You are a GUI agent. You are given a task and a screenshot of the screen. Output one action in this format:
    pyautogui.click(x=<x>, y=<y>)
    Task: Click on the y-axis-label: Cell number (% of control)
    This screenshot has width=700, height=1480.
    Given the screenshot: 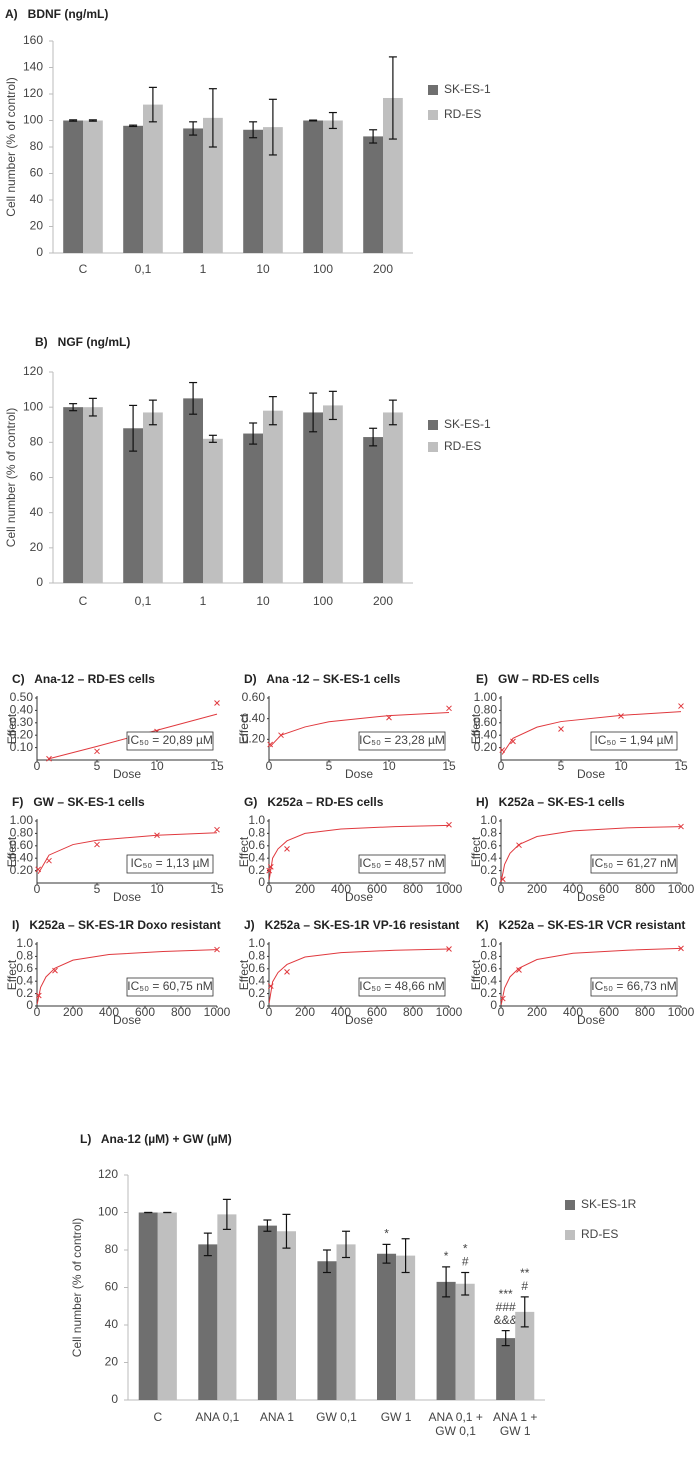 What is the action you would take?
    pyautogui.click(x=77, y=1287)
    